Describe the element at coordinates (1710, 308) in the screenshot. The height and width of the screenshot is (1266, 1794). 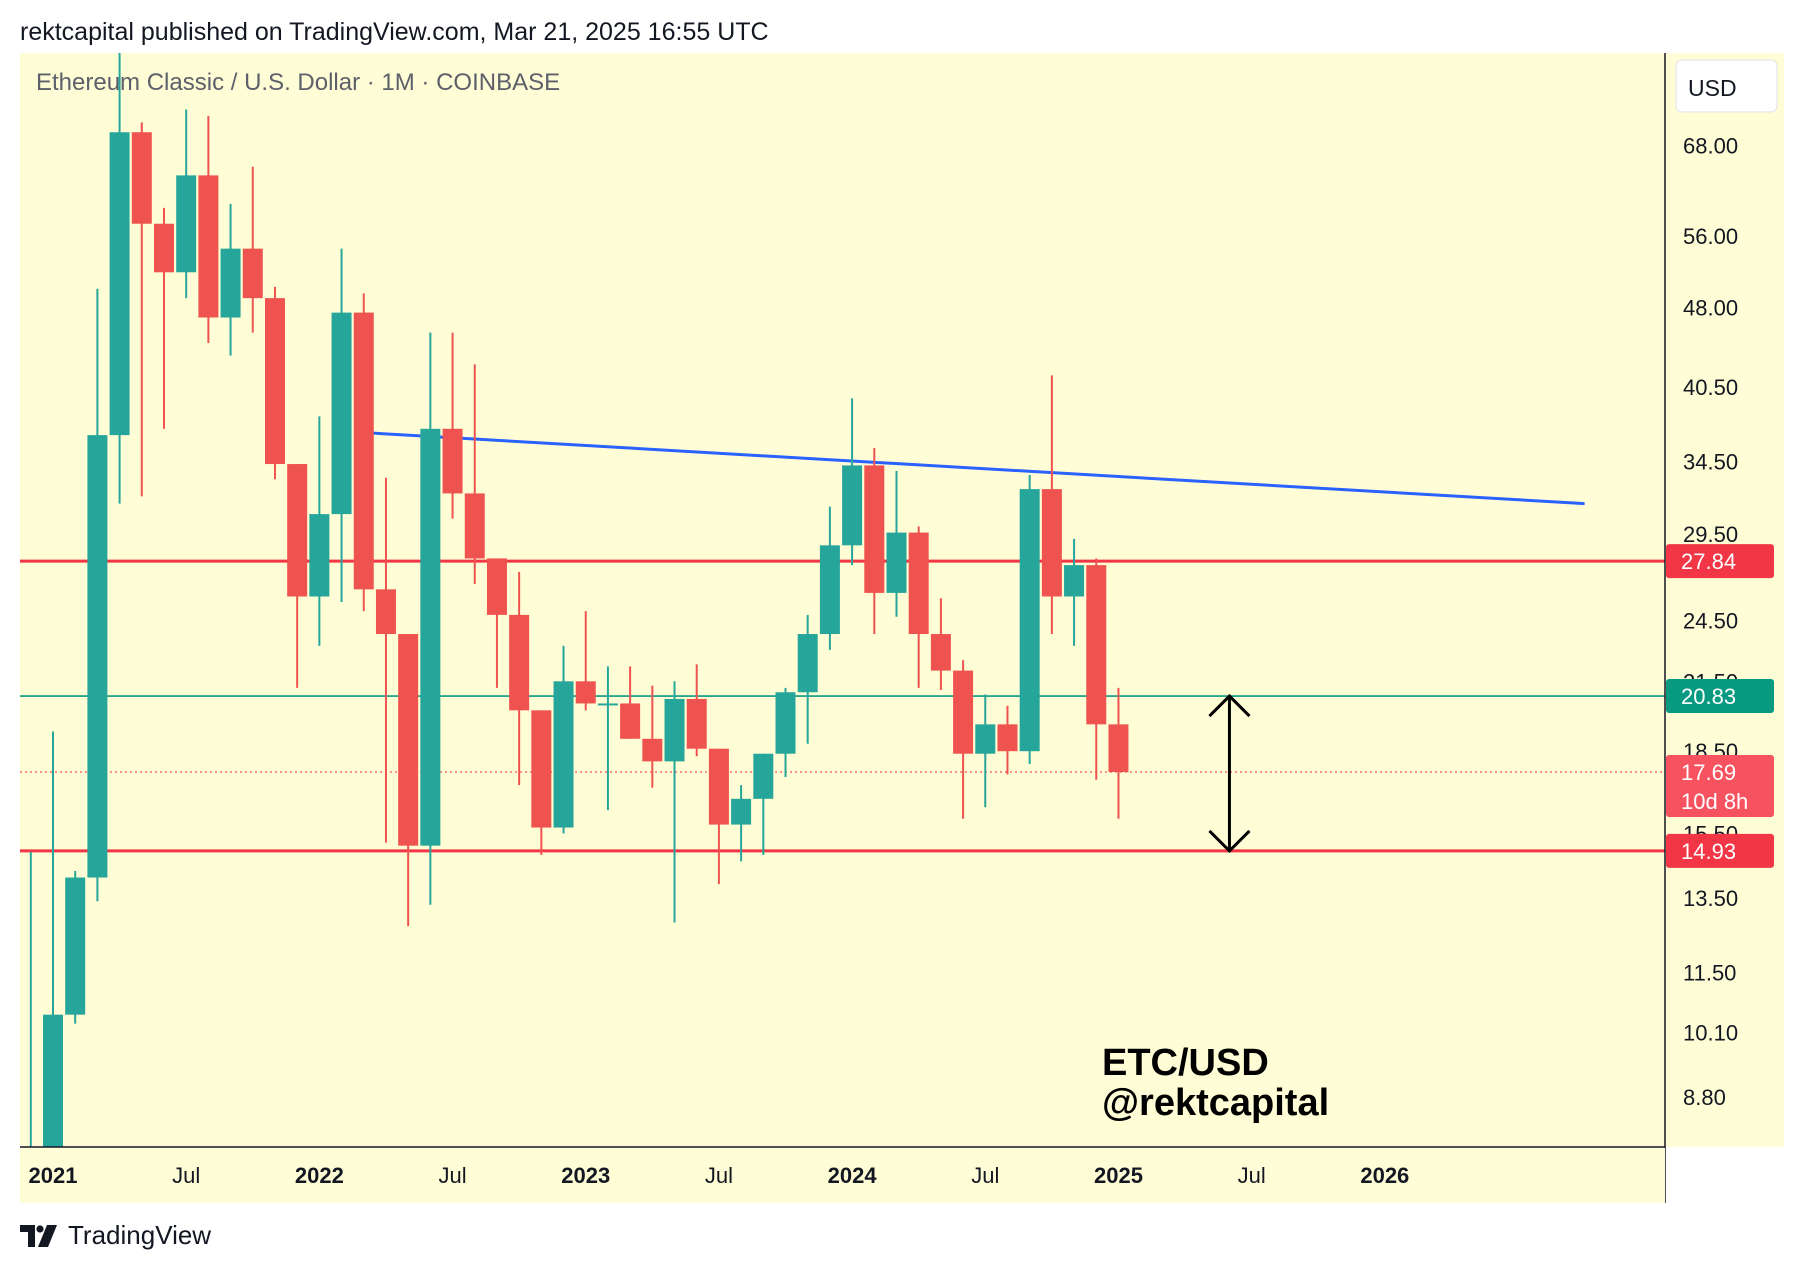
I see `price-tick-label: 48.00` at that location.